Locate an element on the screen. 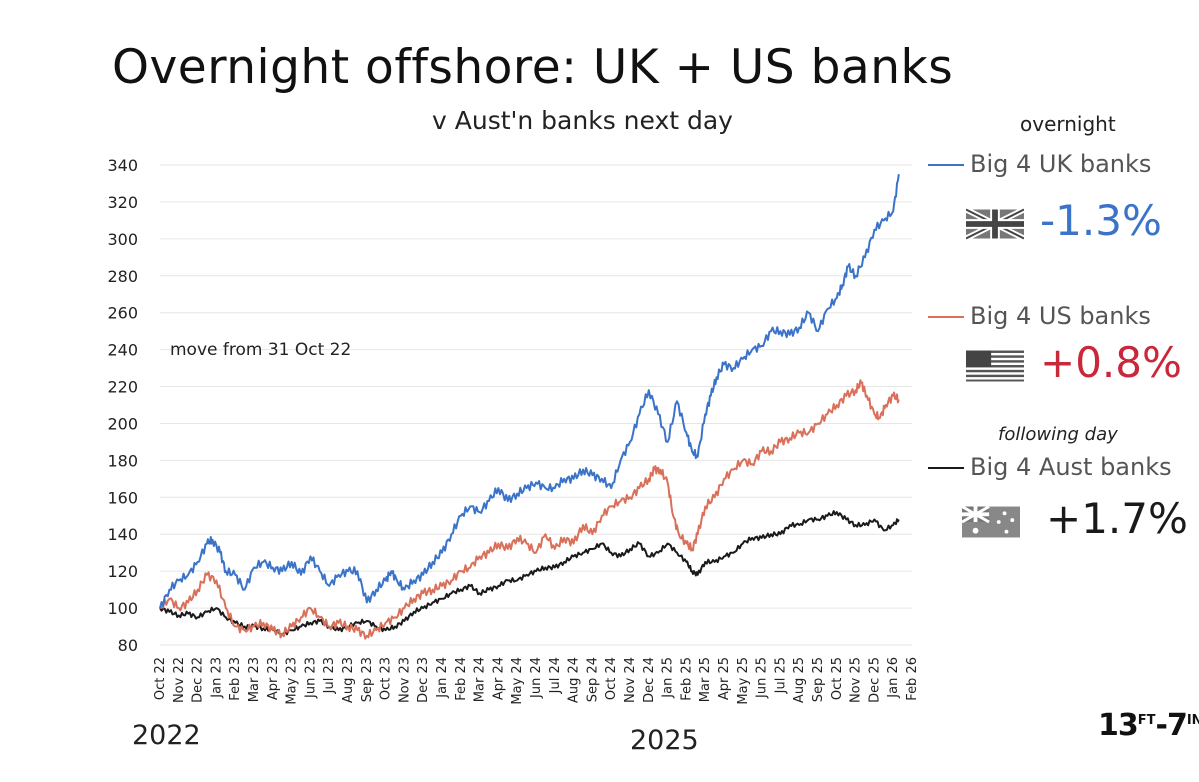 The width and height of the screenshot is (1199, 782). x-tick-label: Aug 23 is located at coordinates (348, 680).